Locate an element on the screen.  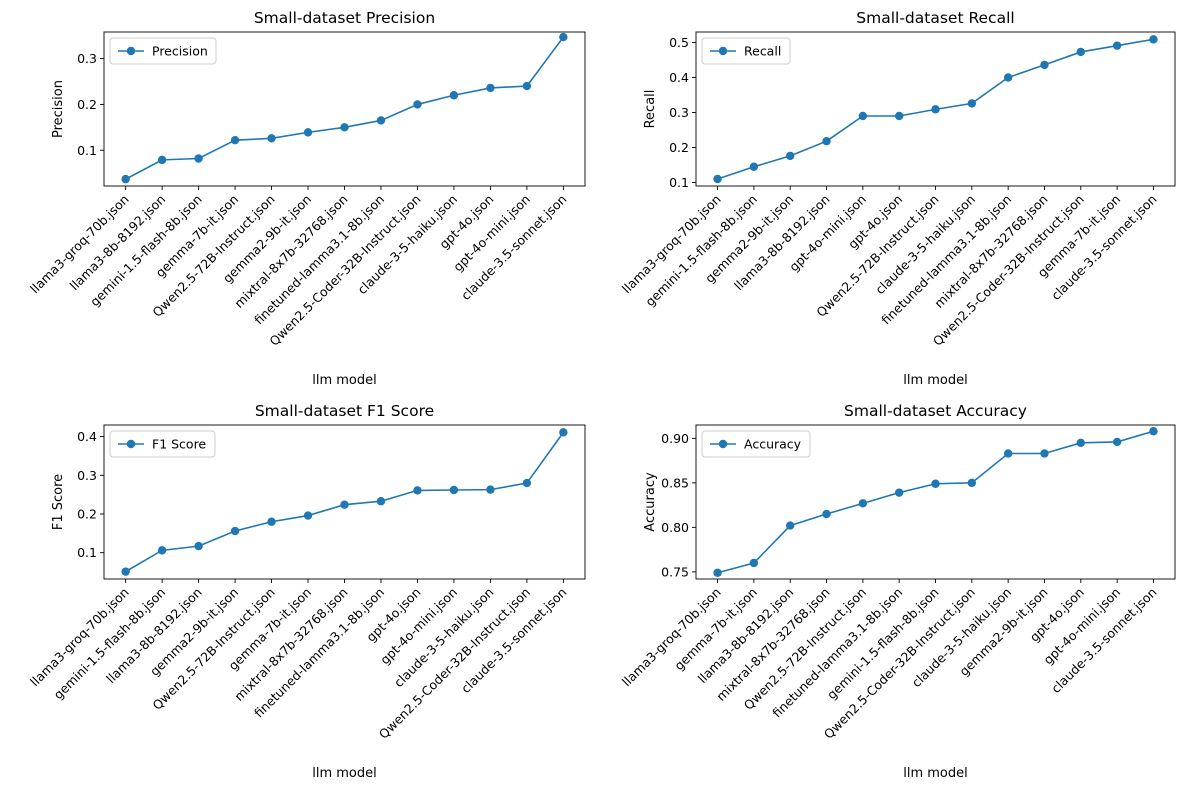
legend: Recall is located at coordinates (746, 51).